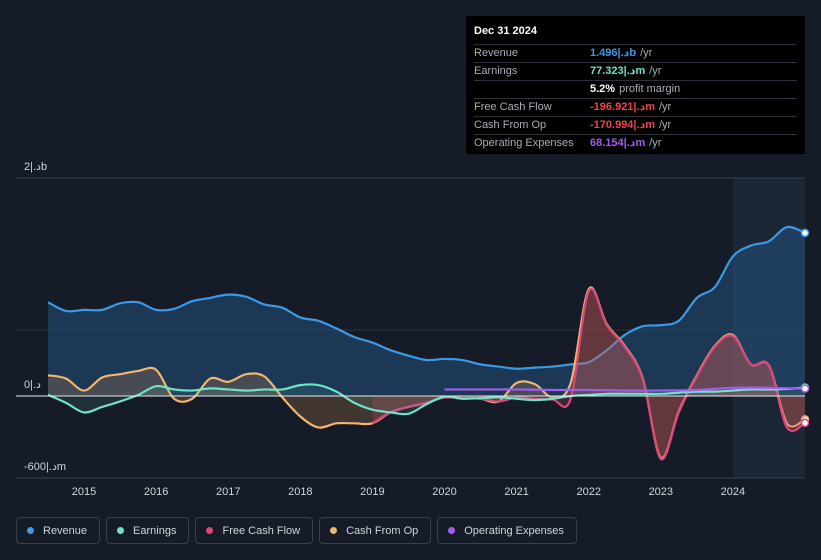 The image size is (821, 560). What do you see at coordinates (622, 107) in the screenshot?
I see `tooltip-value: -196.921|.دm` at bounding box center [622, 107].